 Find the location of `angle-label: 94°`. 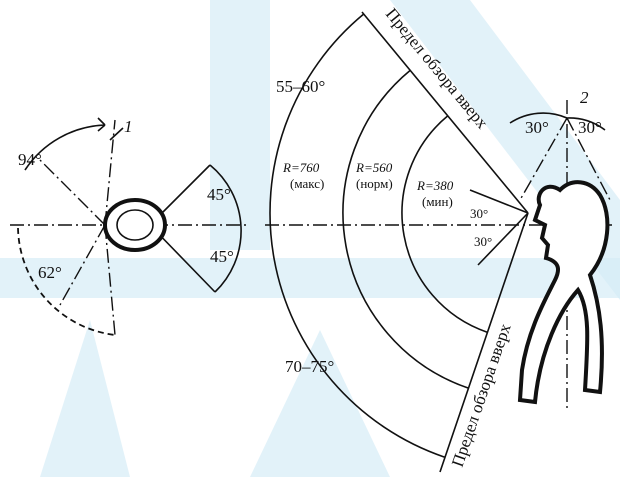

angle-label: 94° is located at coordinates (30, 159).